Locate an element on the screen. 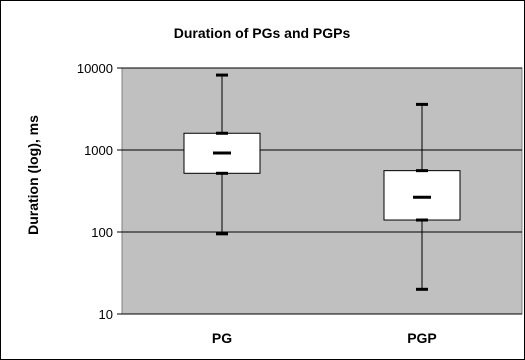 Image resolution: width=525 pixels, height=360 pixels. y-tick-label: 10000 is located at coordinates (95, 68).